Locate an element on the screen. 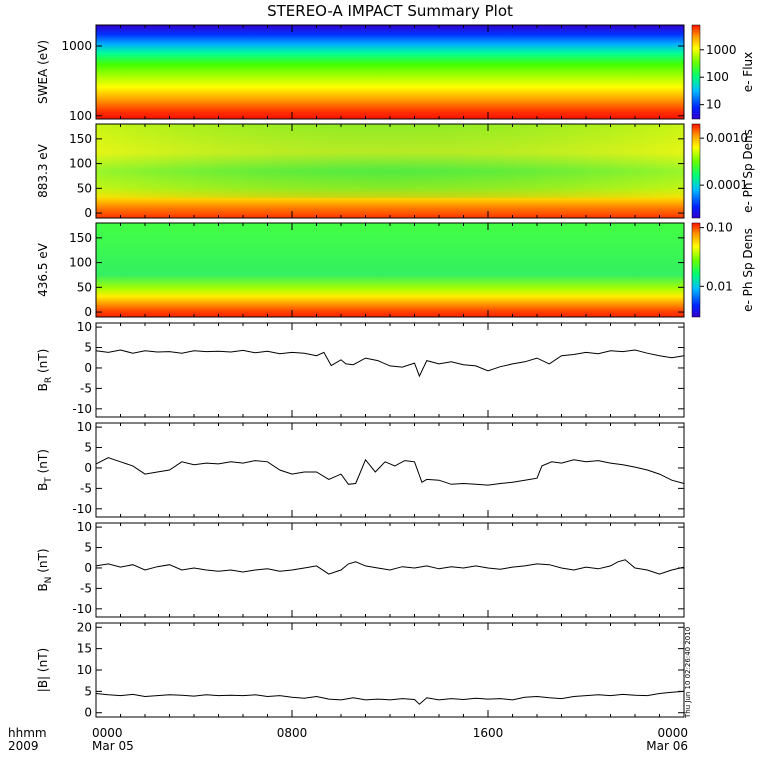 This screenshot has height=780, width=780. colorbar-tick-label-pad_436: 0.10 is located at coordinates (719, 228).